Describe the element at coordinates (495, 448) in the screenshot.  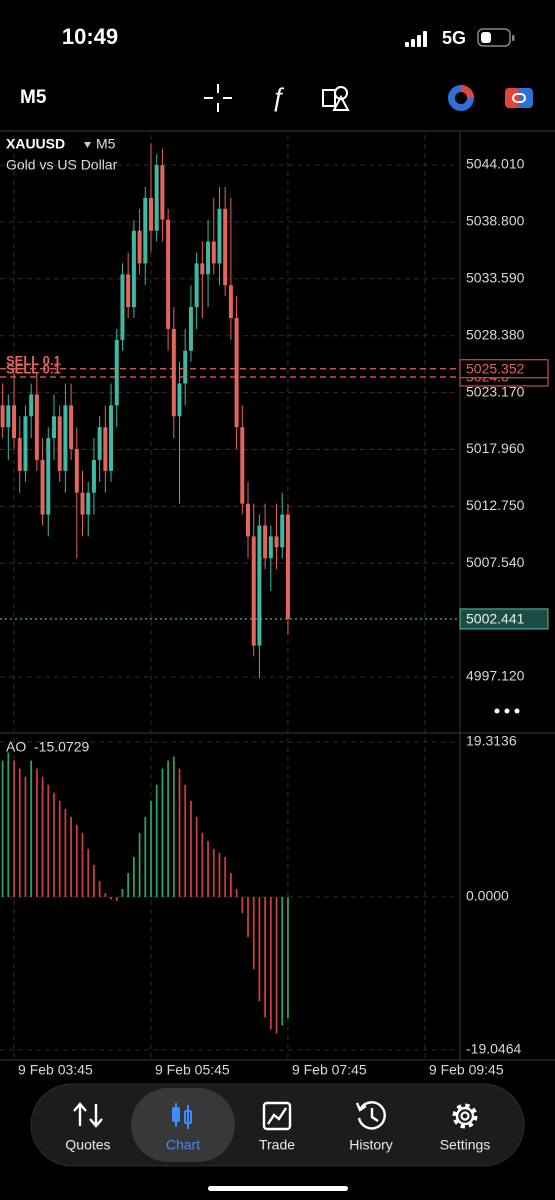
I see `y-tick-label: 5017.960` at that location.